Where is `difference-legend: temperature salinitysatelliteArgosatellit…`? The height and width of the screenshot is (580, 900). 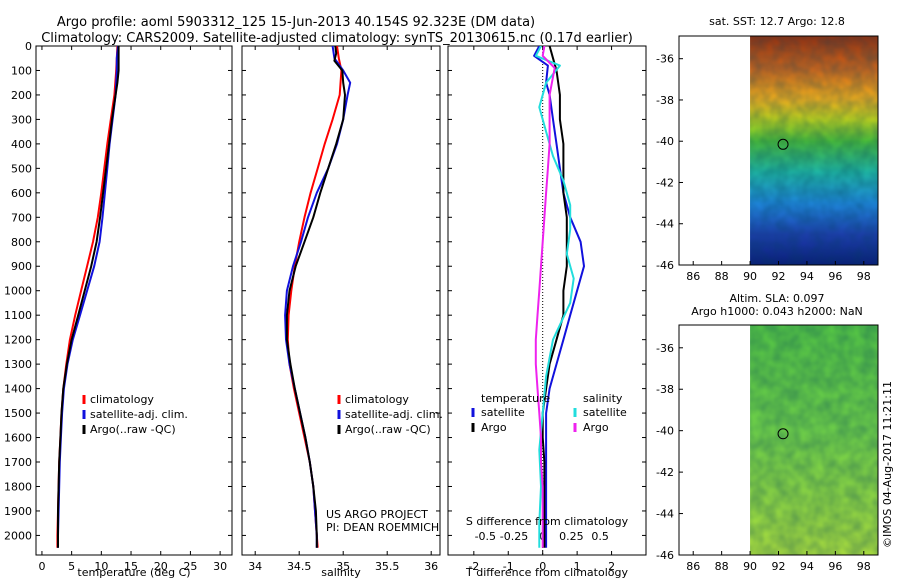
difference-legend: temperature salinitysatelliteArgosatellit… is located at coordinates (549, 413).